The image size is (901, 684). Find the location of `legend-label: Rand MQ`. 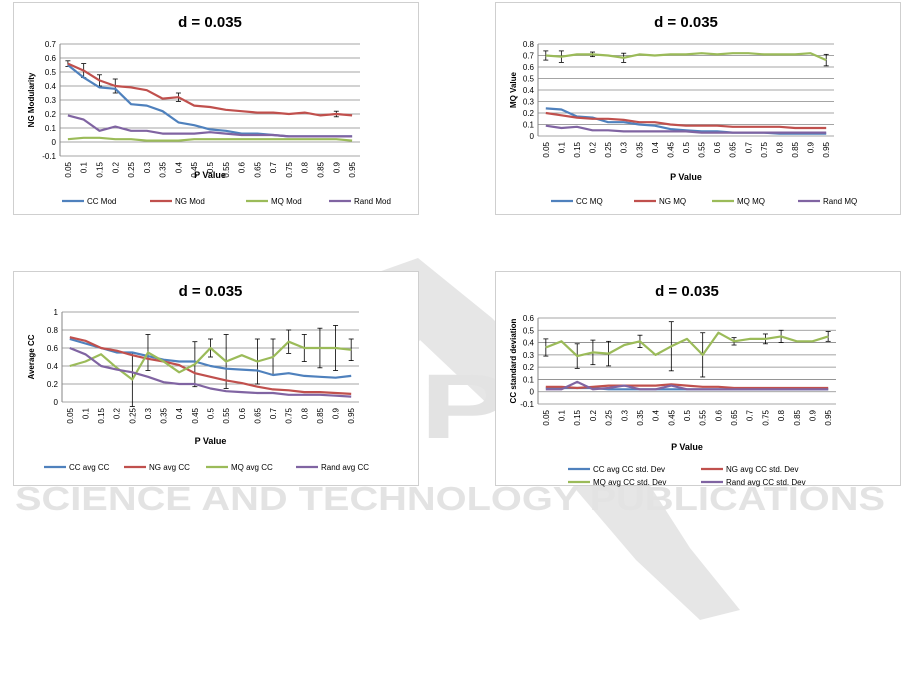

legend-label: Rand MQ is located at coordinates (840, 201).